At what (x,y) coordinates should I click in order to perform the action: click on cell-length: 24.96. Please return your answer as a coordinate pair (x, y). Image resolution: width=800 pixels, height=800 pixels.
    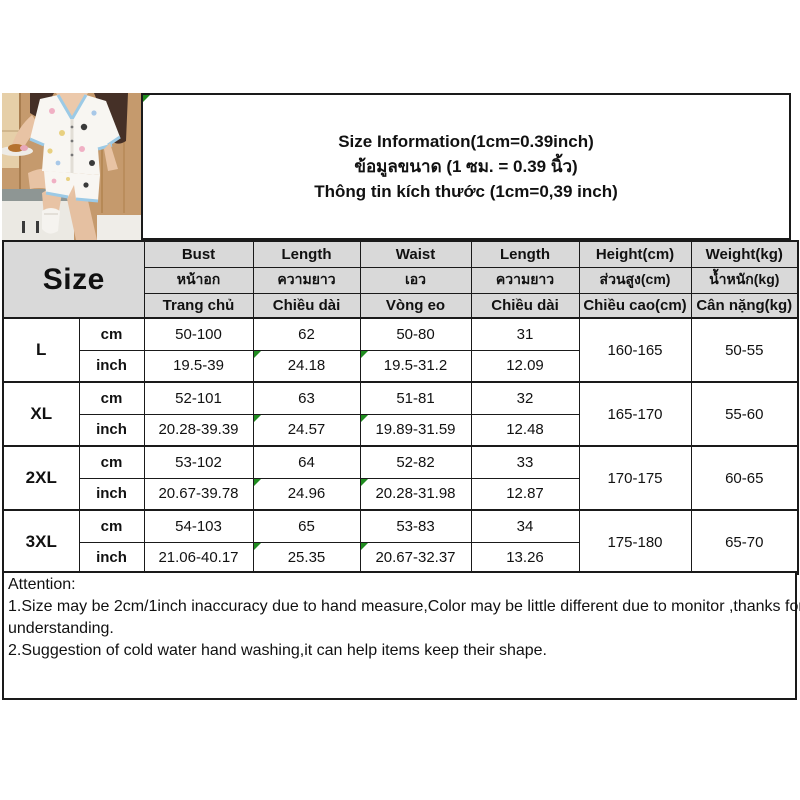
    Looking at the image, I should click on (306, 494).